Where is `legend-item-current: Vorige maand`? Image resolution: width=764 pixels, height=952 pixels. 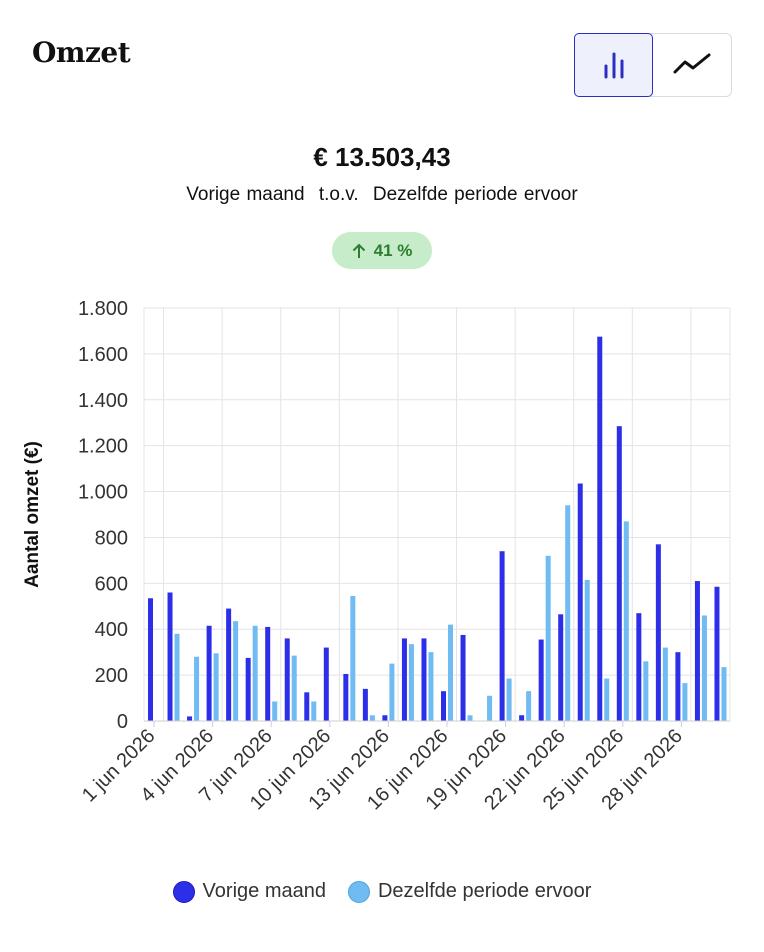 legend-item-current: Vorige maand is located at coordinates (249, 891).